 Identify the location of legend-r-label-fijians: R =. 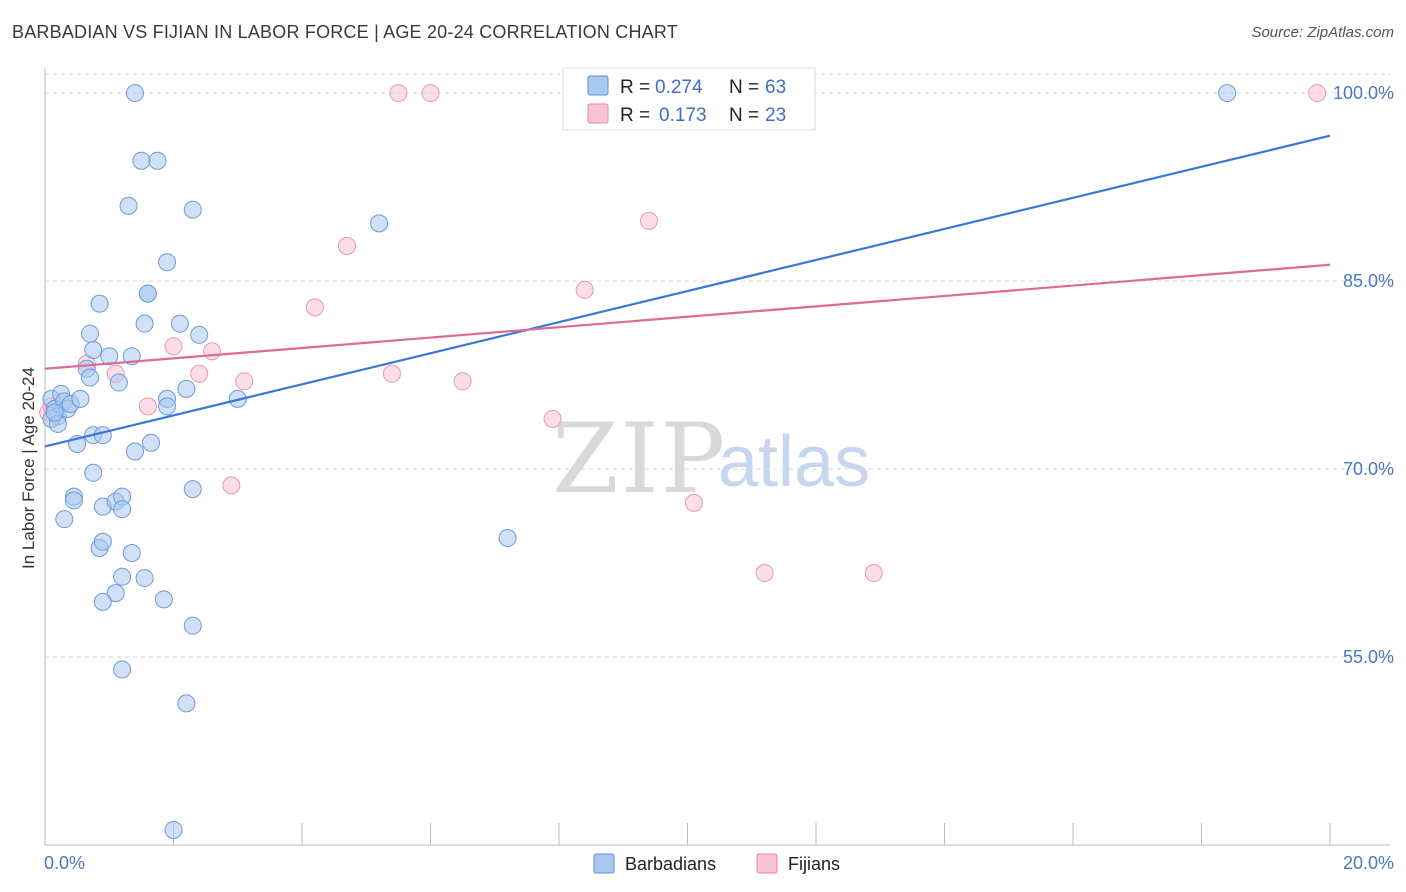
(635, 115).